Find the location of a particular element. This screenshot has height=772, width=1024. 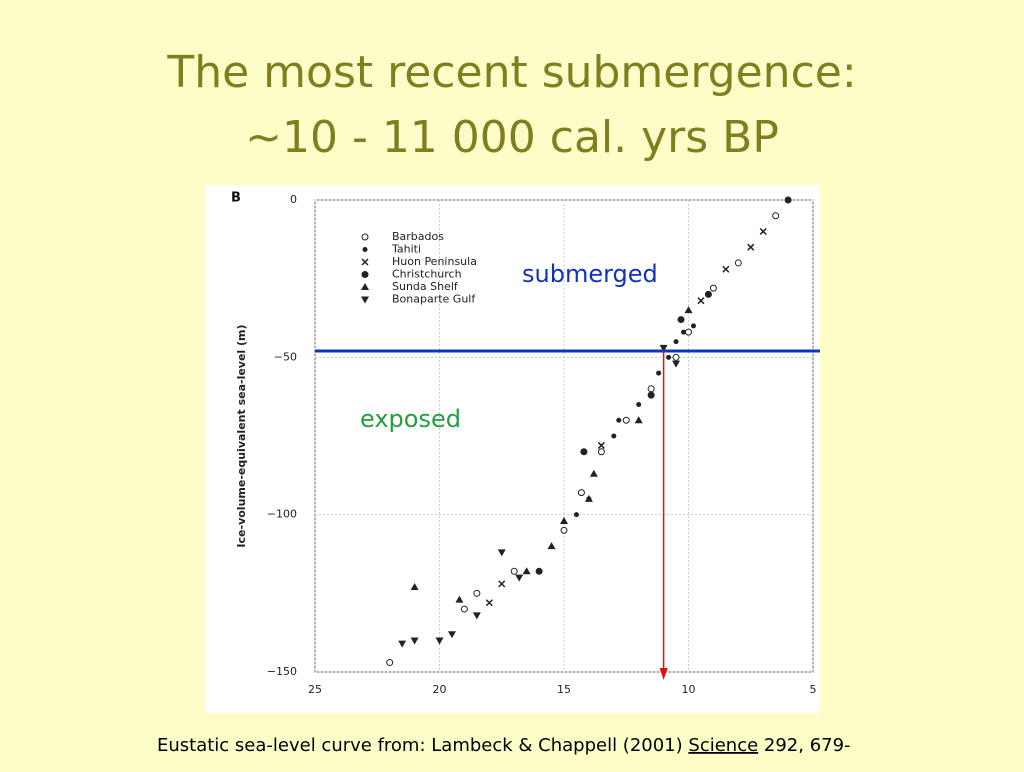

y-tick-label: −50 is located at coordinates (285, 356).